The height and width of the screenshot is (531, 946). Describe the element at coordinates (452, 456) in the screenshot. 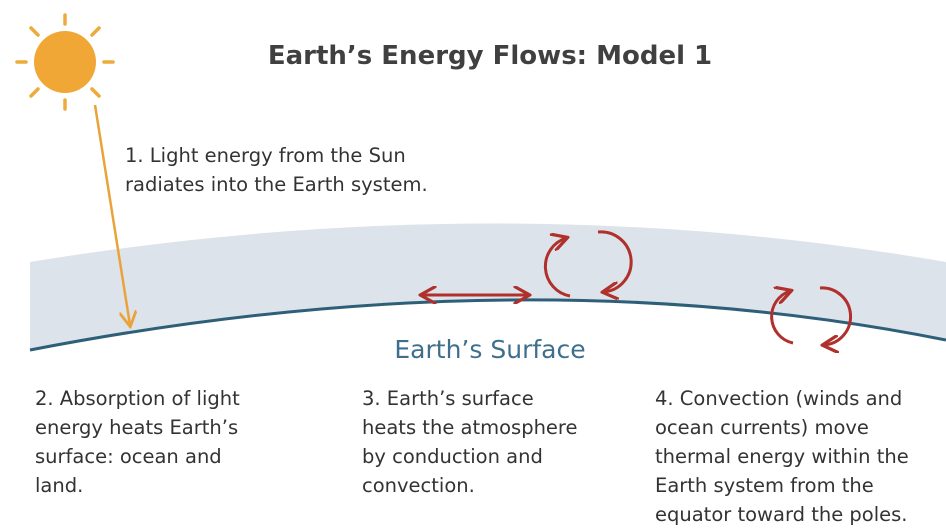

I see `step-text: by conduction and` at that location.